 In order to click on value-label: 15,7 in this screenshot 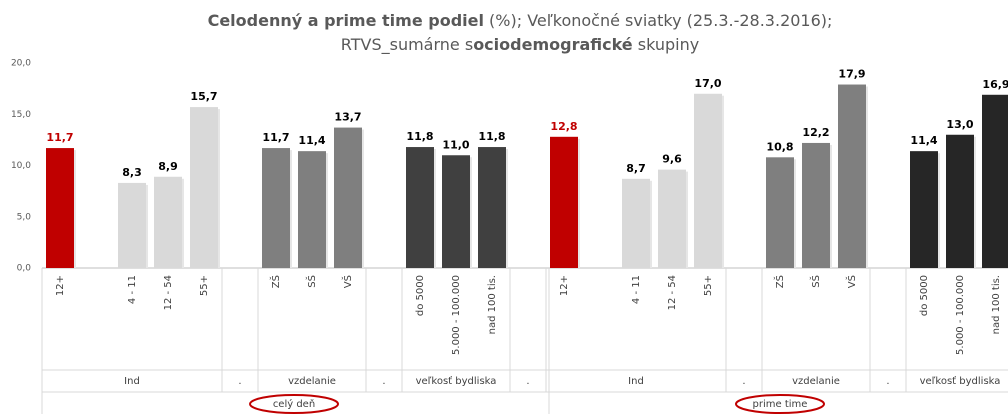, I will do `click(203, 96)`.